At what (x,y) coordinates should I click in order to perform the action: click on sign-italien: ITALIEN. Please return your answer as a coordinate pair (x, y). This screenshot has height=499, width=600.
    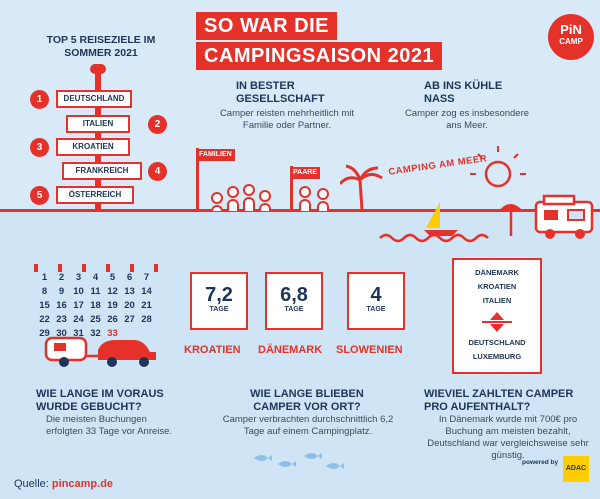
    Looking at the image, I should click on (98, 124).